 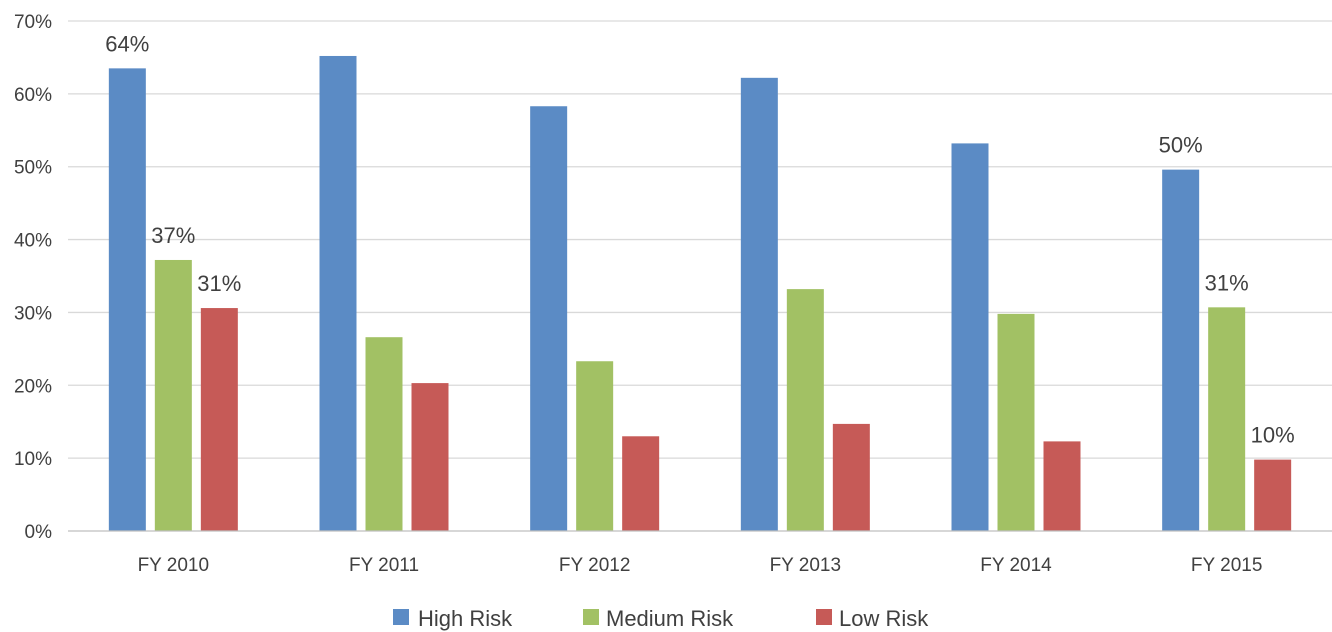 I want to click on x-category-label: FY 2011, so click(x=384, y=565).